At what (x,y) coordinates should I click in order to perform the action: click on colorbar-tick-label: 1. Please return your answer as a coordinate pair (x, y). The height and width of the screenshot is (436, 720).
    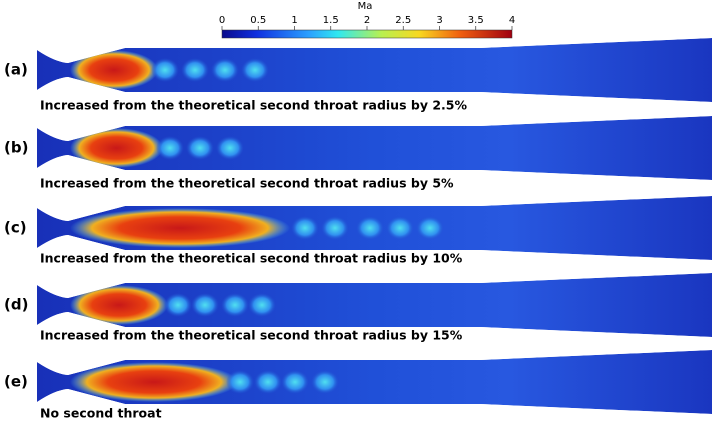
    Looking at the image, I should click on (294, 20).